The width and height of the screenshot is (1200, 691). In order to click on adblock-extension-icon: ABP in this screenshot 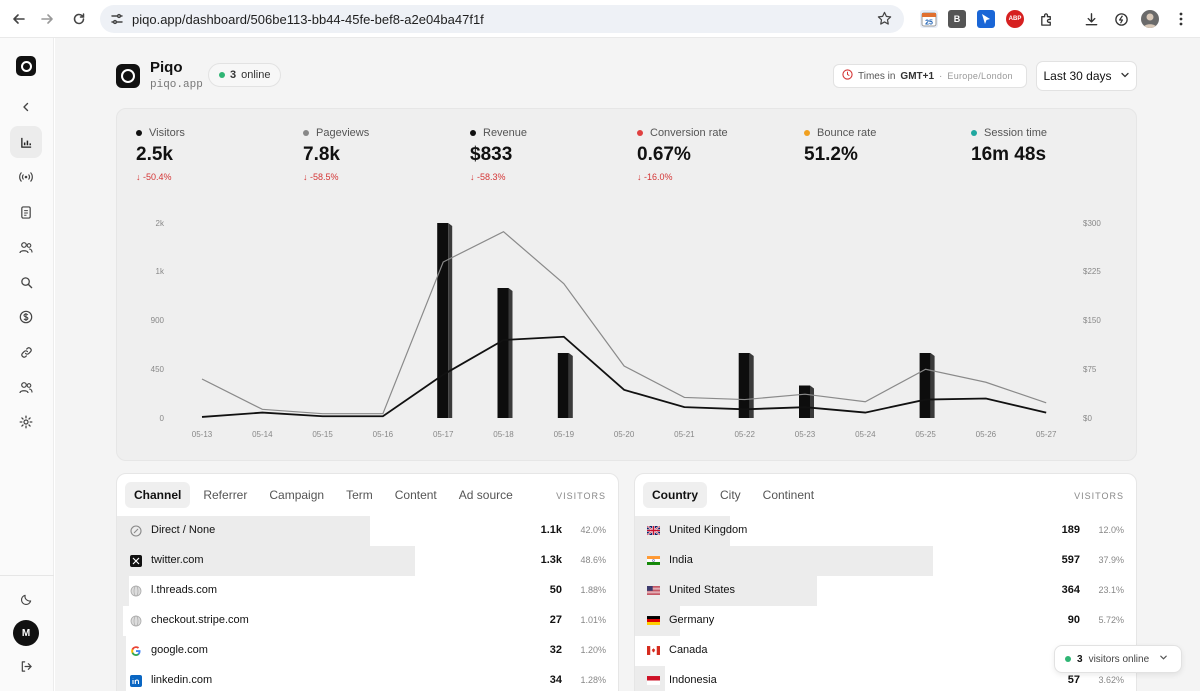, I will do `click(1015, 19)`.